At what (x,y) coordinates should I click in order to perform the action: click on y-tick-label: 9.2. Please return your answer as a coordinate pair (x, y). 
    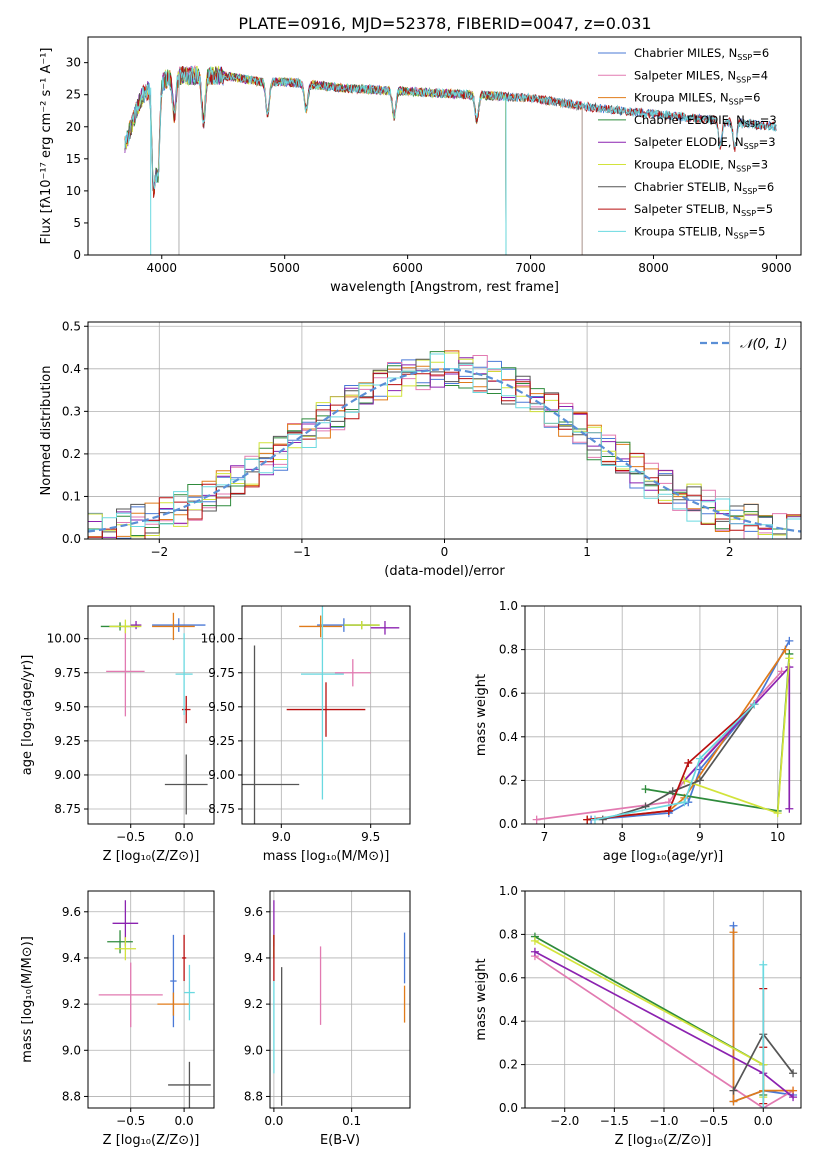
    Looking at the image, I should click on (71, 1004).